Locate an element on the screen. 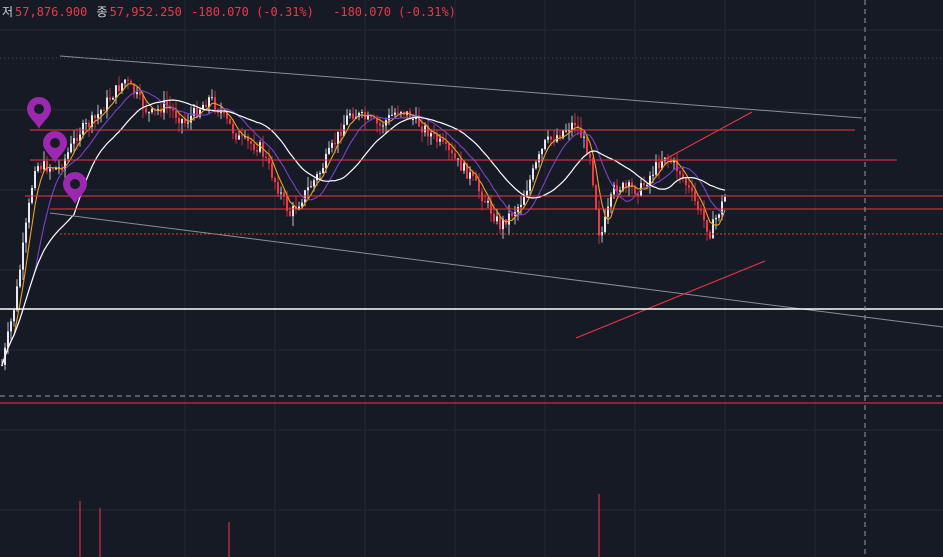 The height and width of the screenshot is (557, 943). trendline-rising-resistance is located at coordinates (706, 137).